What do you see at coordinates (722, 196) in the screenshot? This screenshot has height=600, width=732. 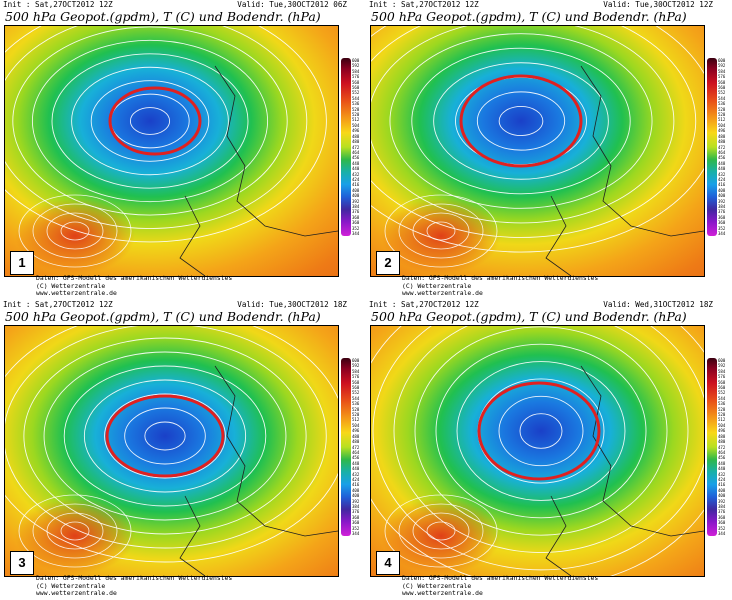 I see `colorbar-tick-label: 400` at bounding box center [722, 196].